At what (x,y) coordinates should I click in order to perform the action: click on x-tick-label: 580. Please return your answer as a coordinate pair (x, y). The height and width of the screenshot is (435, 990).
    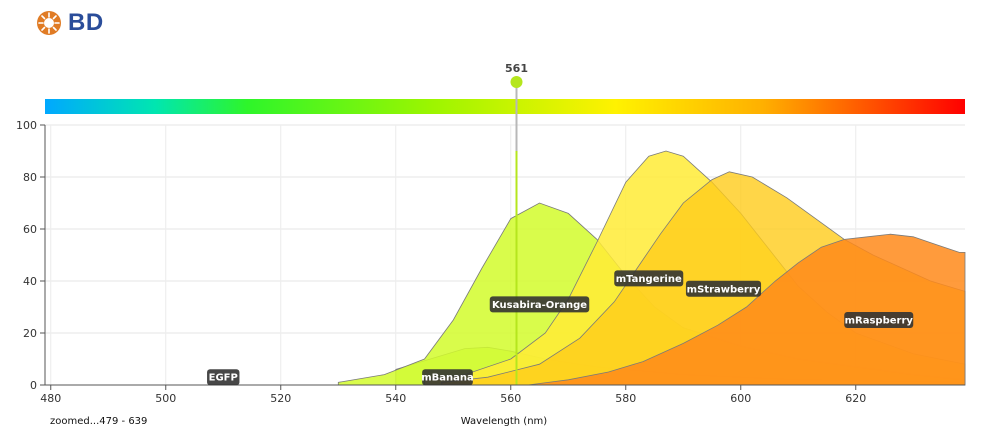
    Looking at the image, I should click on (625, 398).